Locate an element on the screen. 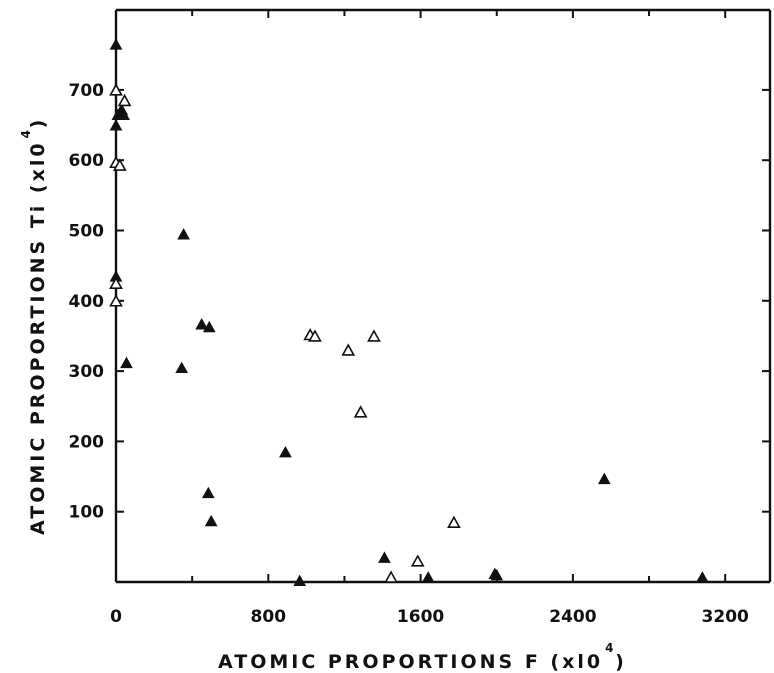 Image resolution: width=774 pixels, height=673 pixels. x-axis-title-close: ) is located at coordinates (621, 662).